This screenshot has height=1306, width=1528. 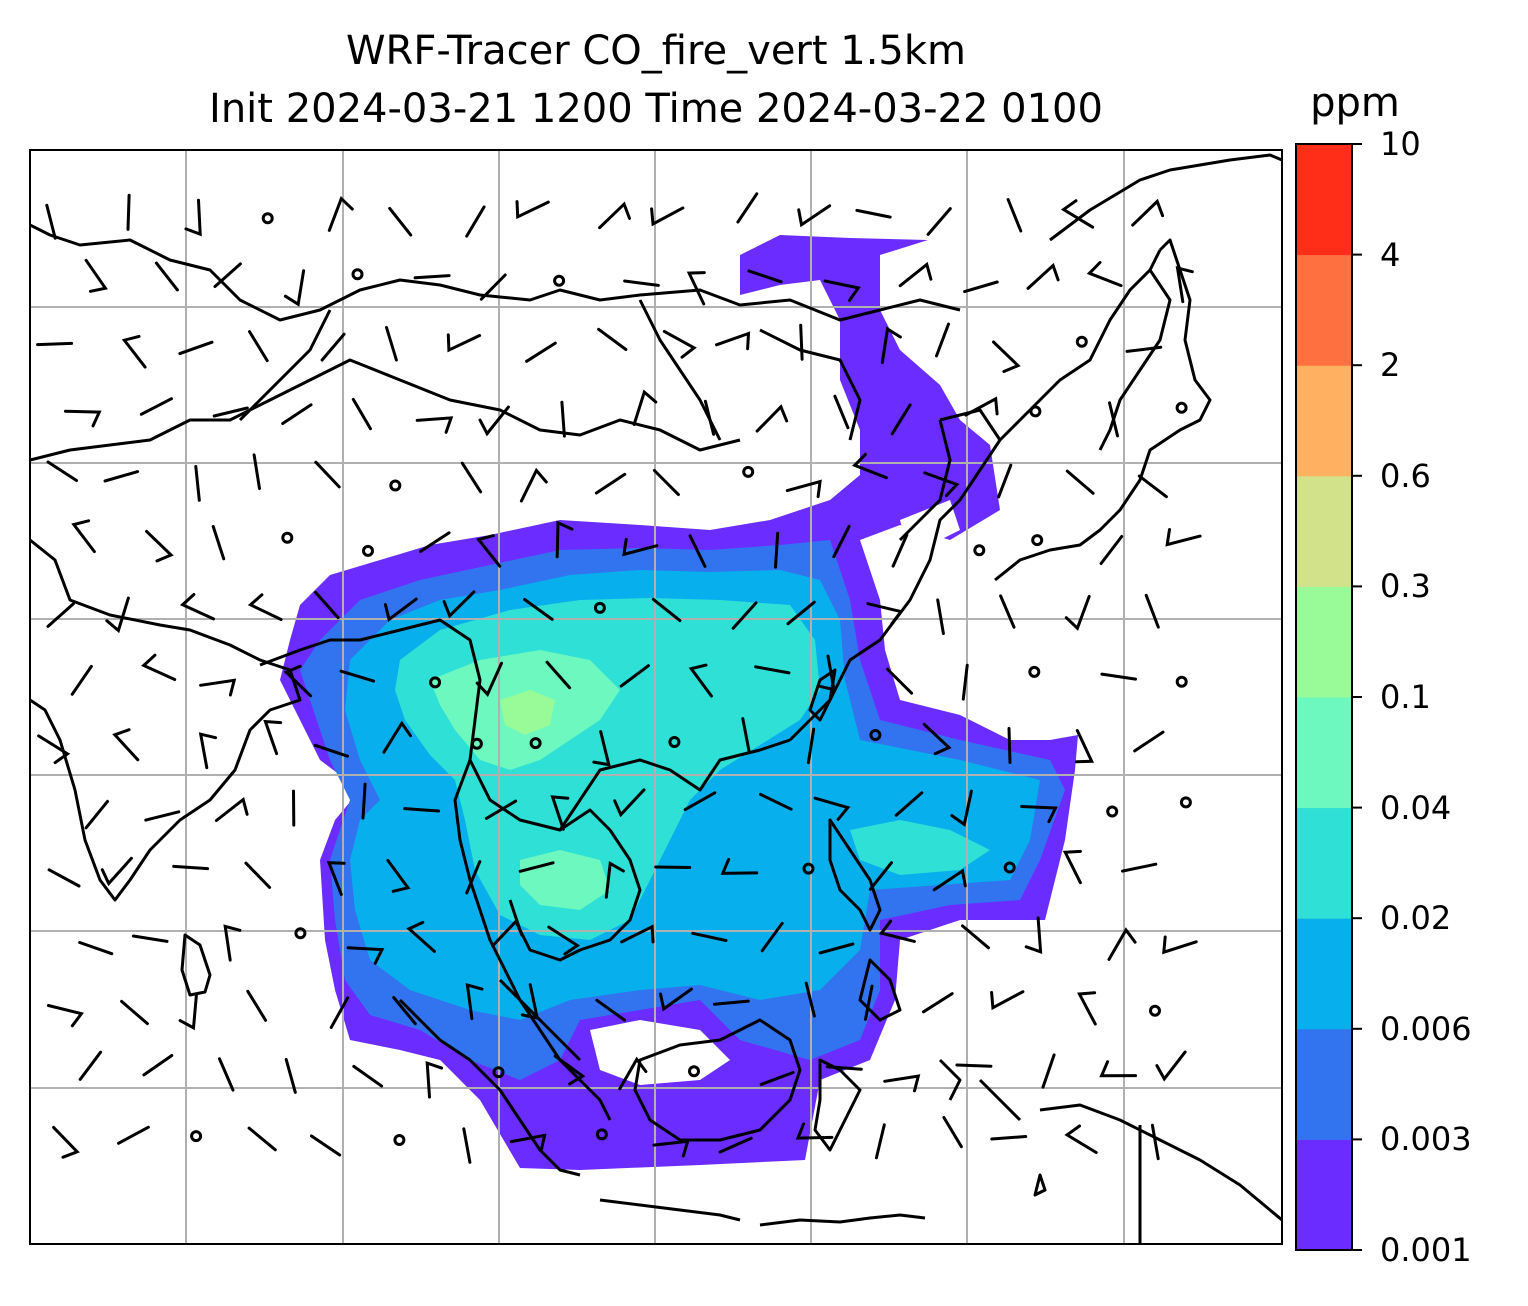 What do you see at coordinates (1416, 918) in the screenshot?
I see `colorbar-tick-label: 0.02` at bounding box center [1416, 918].